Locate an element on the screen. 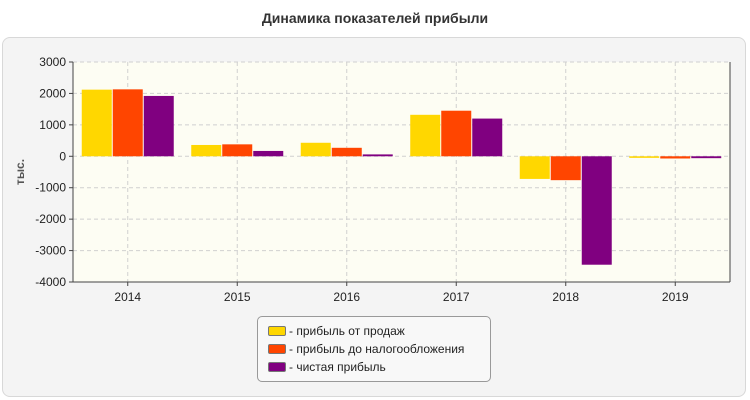 This screenshot has height=400, width=750. legend-label: - чистая прибыль is located at coordinates (337, 367).